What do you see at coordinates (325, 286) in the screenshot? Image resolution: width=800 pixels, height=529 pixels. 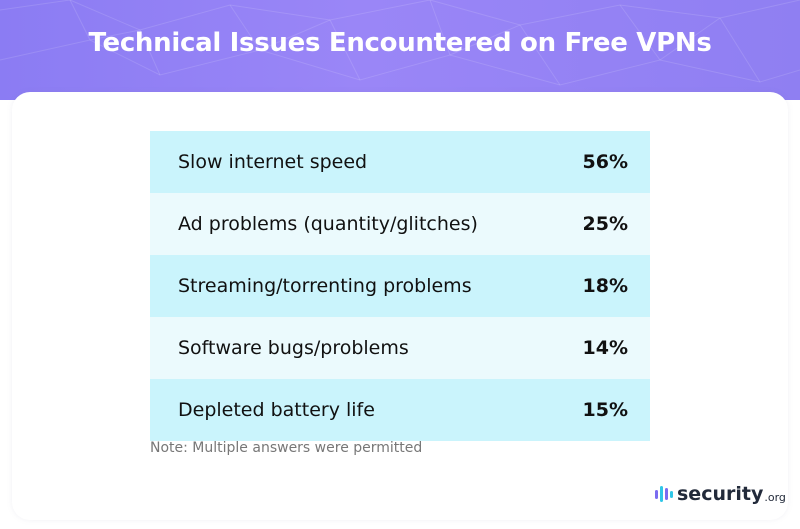 I see `row-label: Streaming/torrenting problems` at bounding box center [325, 286].